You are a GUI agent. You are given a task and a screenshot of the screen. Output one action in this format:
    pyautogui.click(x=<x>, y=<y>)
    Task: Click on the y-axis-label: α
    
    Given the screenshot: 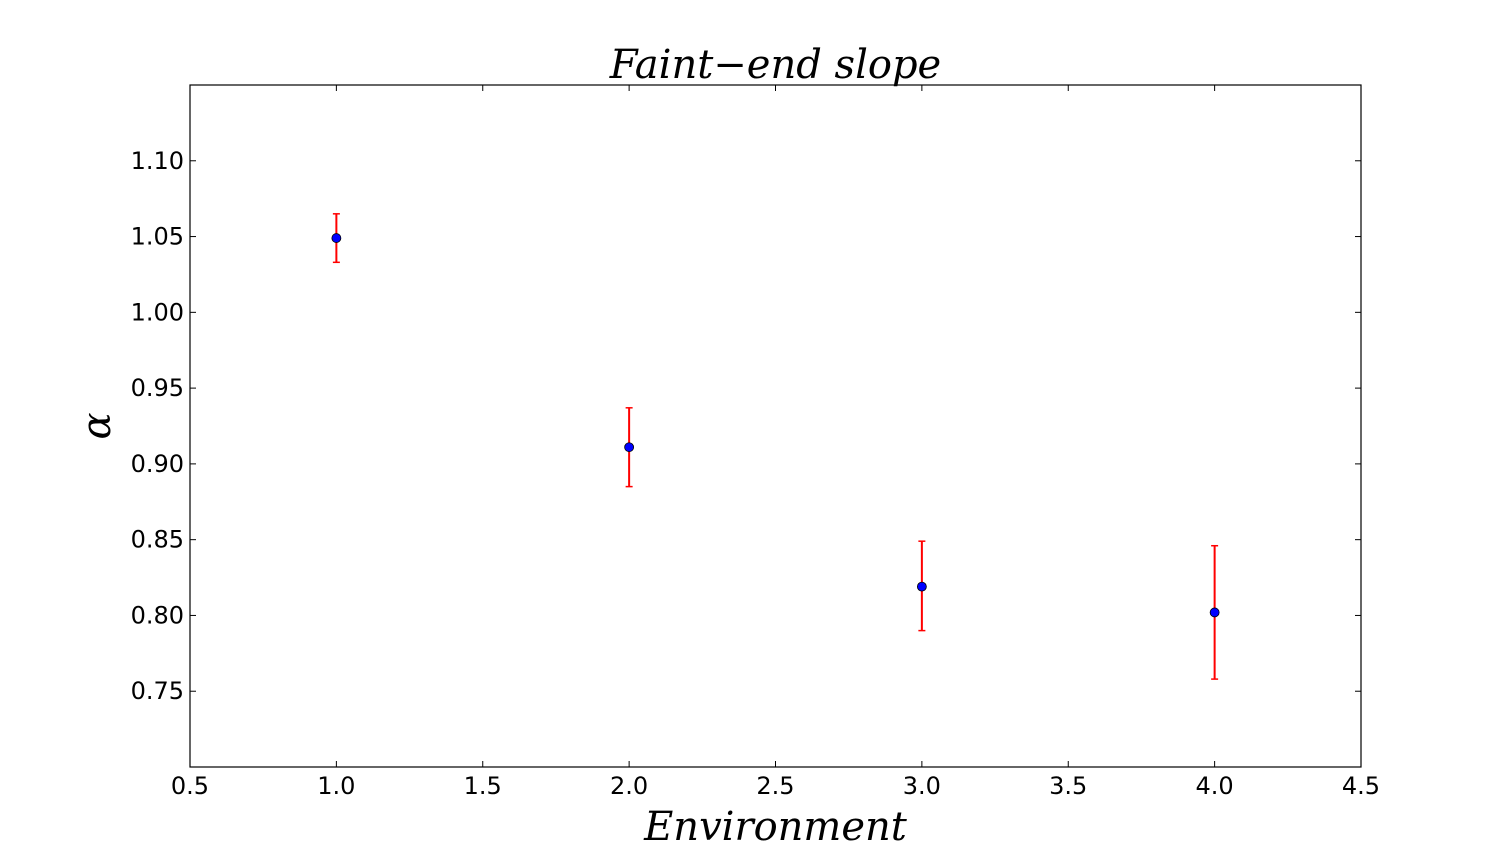 What is the action you would take?
    pyautogui.click(x=97, y=425)
    